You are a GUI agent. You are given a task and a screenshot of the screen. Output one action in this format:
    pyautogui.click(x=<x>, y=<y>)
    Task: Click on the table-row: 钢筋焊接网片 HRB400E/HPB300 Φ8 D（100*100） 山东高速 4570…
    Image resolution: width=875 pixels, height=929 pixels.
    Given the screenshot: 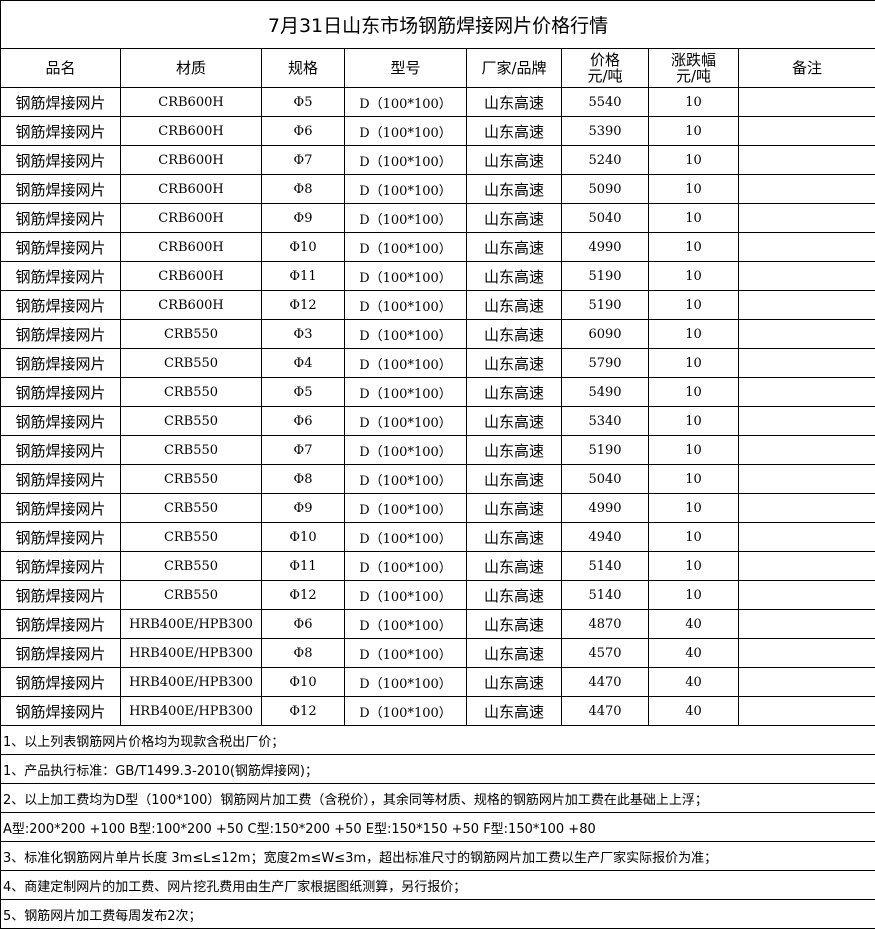 What is the action you would take?
    pyautogui.click(x=437, y=653)
    